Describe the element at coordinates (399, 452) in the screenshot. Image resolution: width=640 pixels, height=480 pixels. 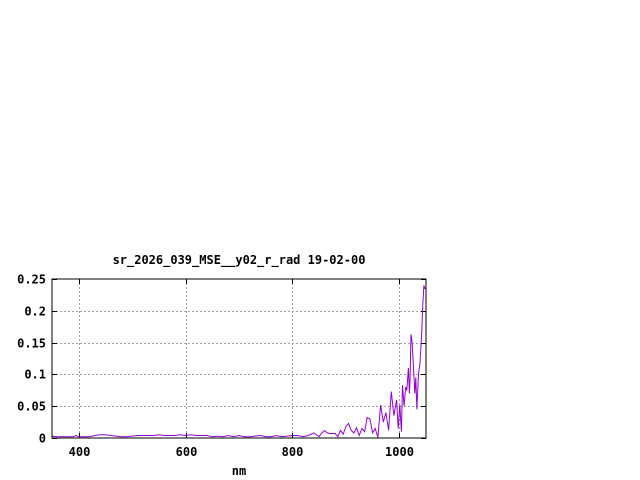
I see `x-tick-label: 1000` at that location.